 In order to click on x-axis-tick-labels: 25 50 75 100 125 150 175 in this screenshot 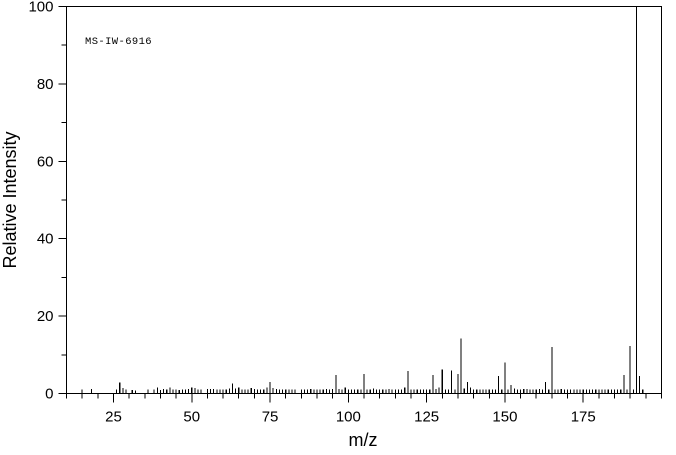, I will do `click(350, 417)`.